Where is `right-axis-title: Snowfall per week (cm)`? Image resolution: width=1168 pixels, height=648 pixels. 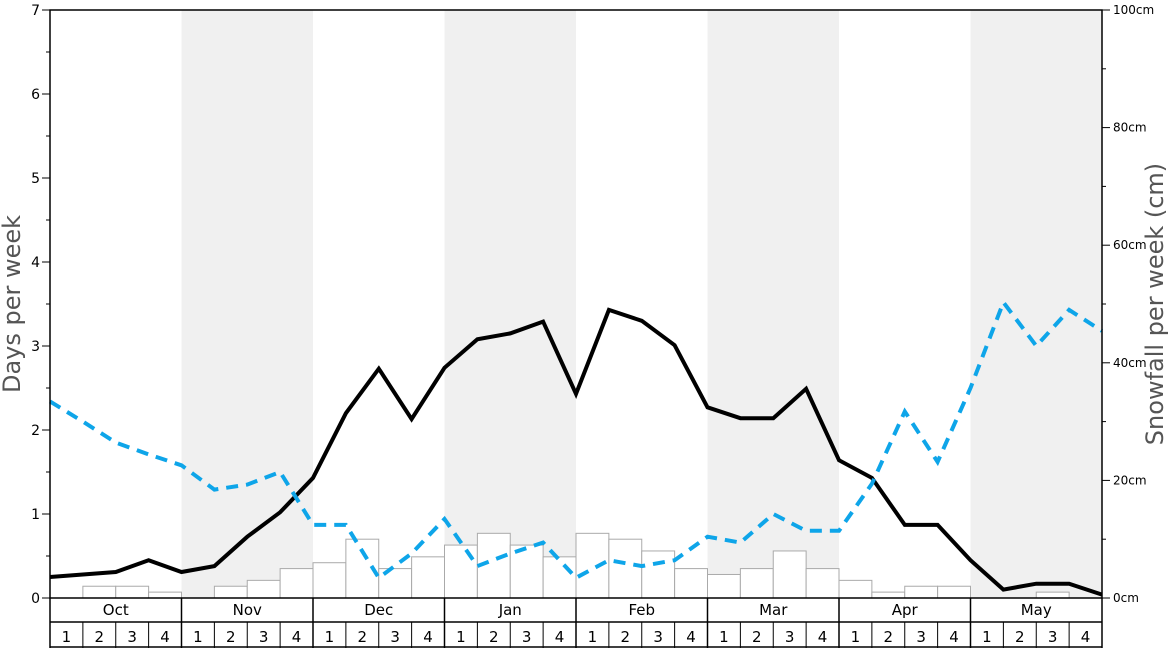 right-axis-title: Snowfall per week (cm) is located at coordinates (1154, 304).